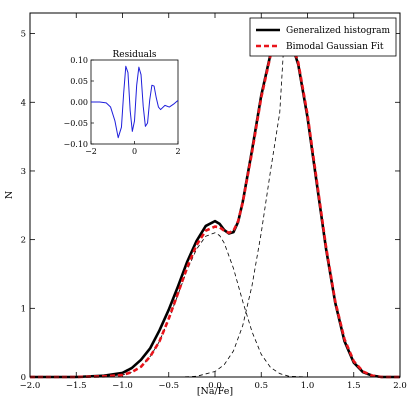  I want to click on inset-title: Residuals, so click(134, 55).